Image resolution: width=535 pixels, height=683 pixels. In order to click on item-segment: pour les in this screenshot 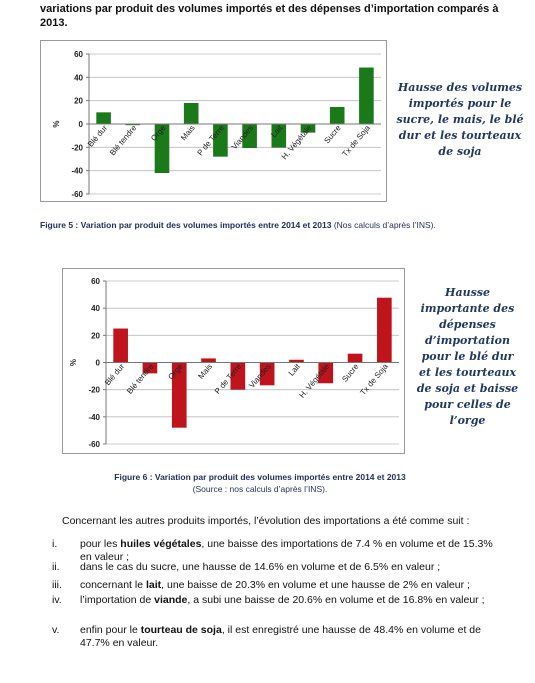, I will do `click(100, 544)`.